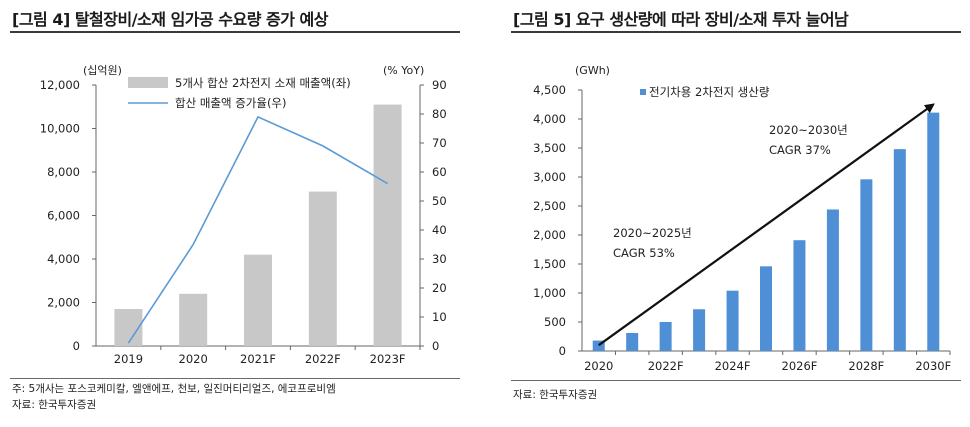 The image size is (970, 427). Describe the element at coordinates (231, 103) in the screenshot. I see `legend-label-line: 합산 매출액 증가율(우)` at that location.